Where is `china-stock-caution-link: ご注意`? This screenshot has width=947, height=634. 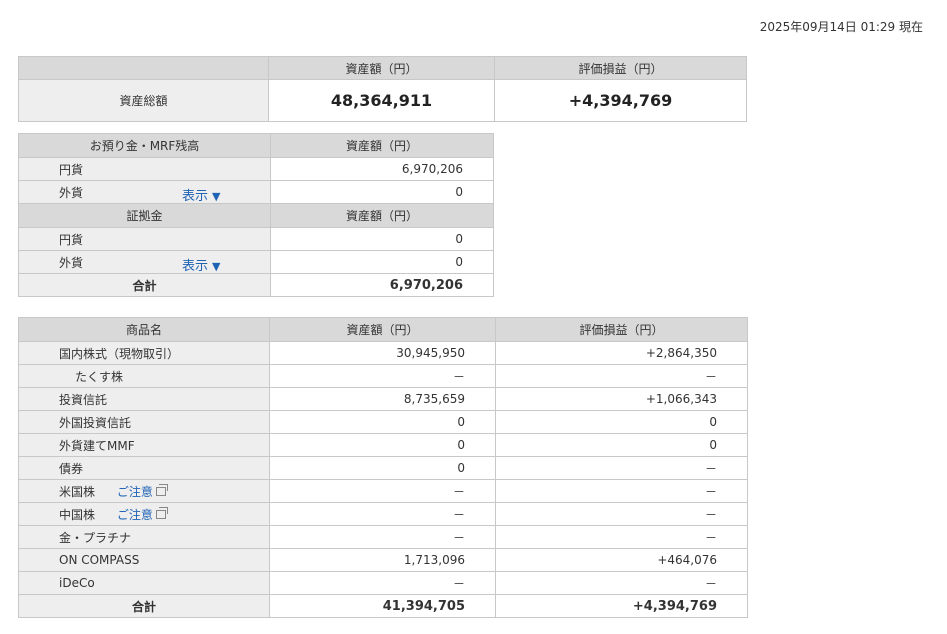 china-stock-caution-link: ご注意 is located at coordinates (142, 514).